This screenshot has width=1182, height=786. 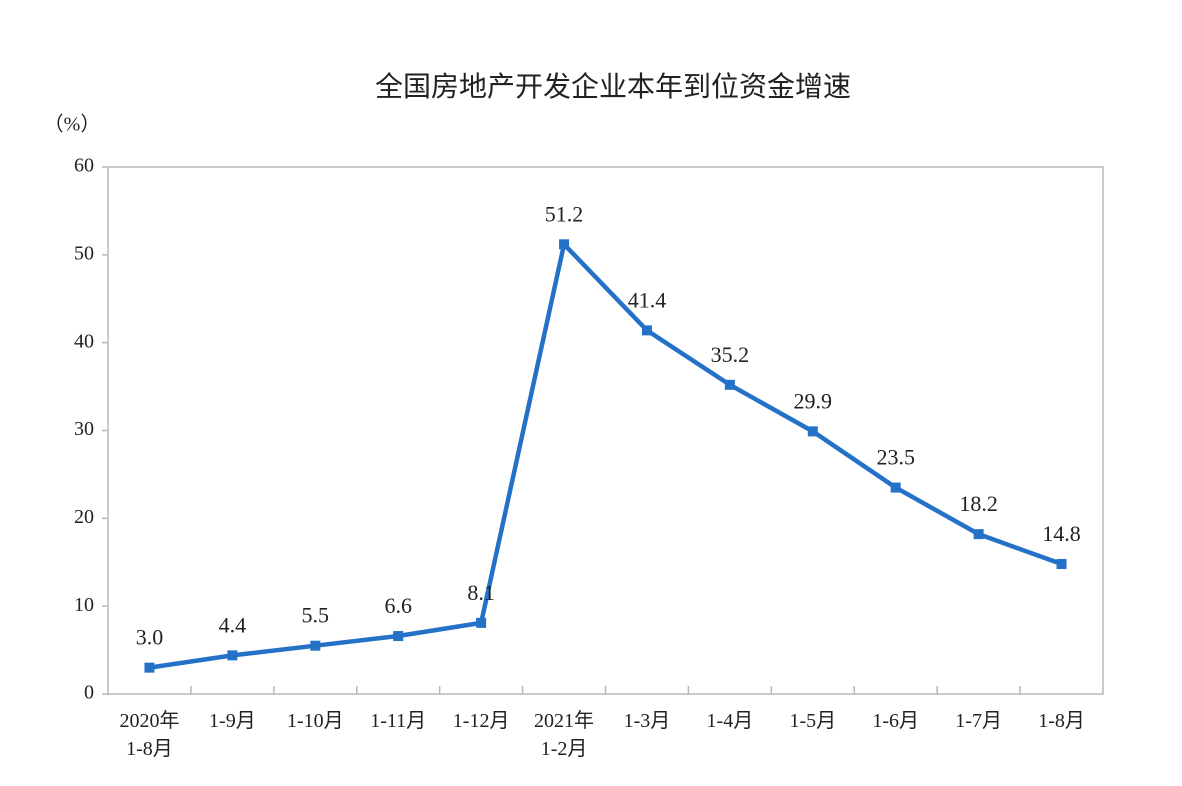 What do you see at coordinates (84, 517) in the screenshot?
I see `y-tick-label: 20` at bounding box center [84, 517].